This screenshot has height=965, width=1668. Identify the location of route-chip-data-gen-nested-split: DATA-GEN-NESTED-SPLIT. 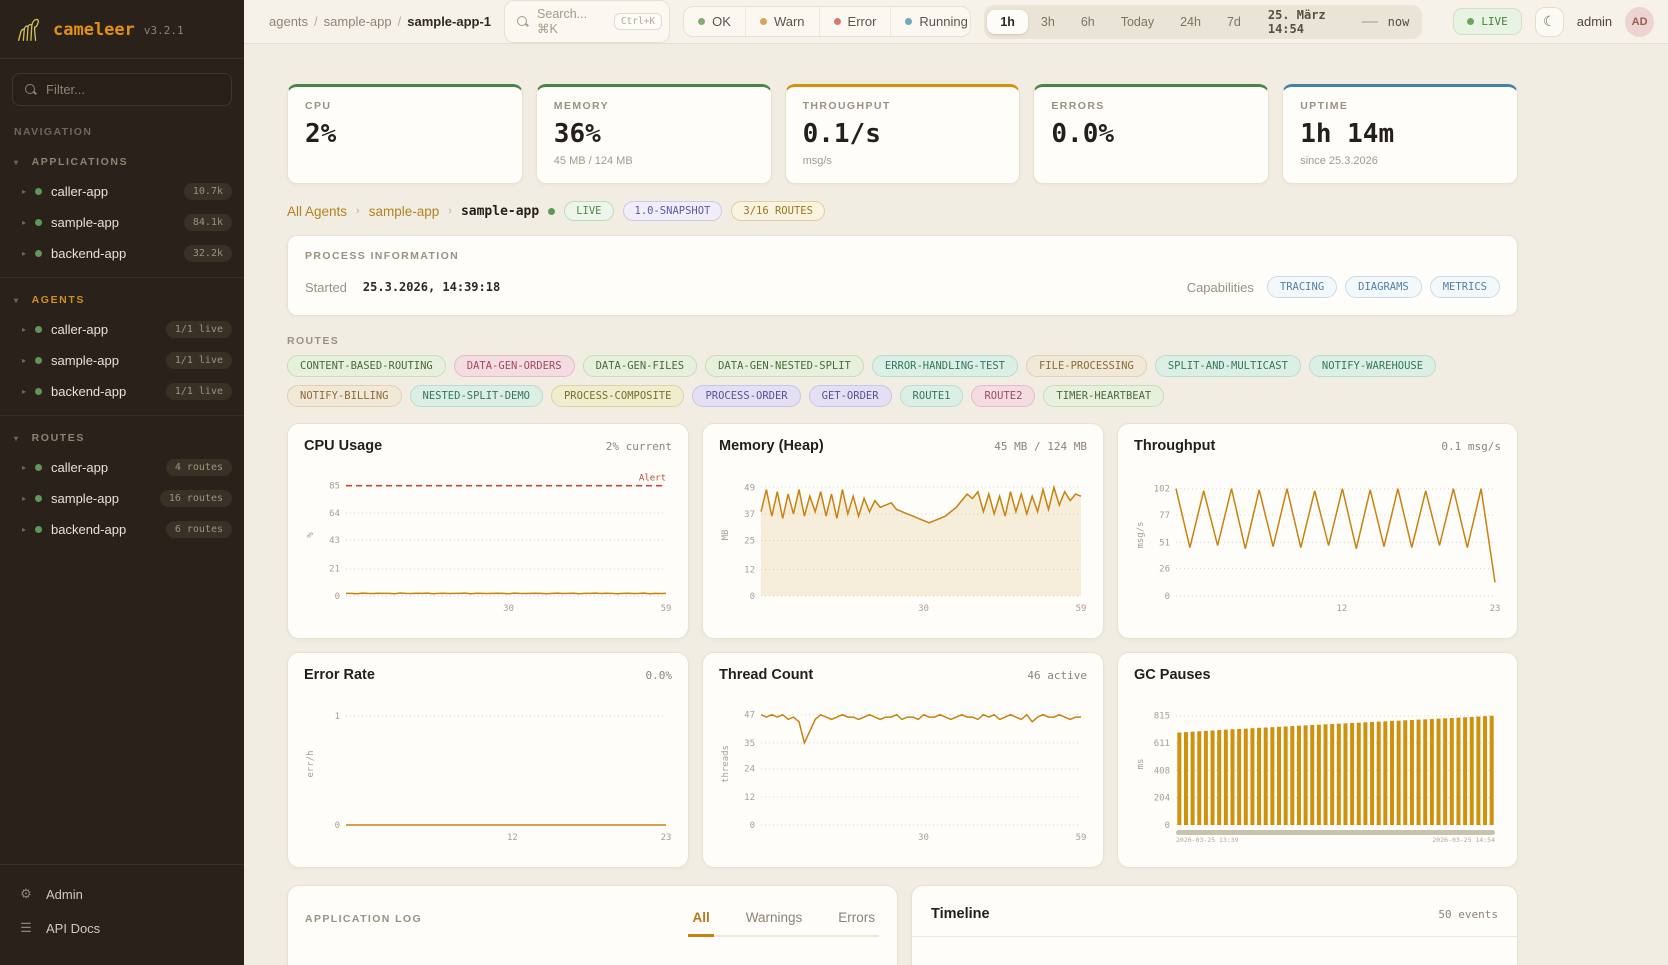
(784, 366).